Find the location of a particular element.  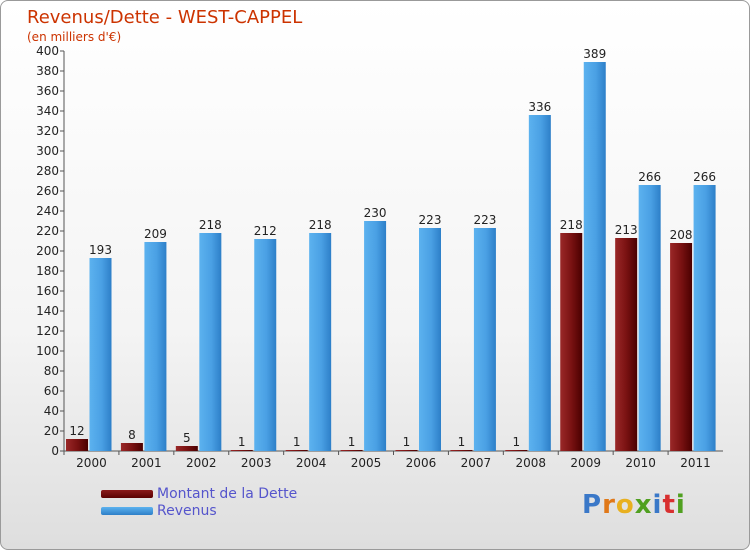

x-tick-label: 2000 is located at coordinates (91, 463).